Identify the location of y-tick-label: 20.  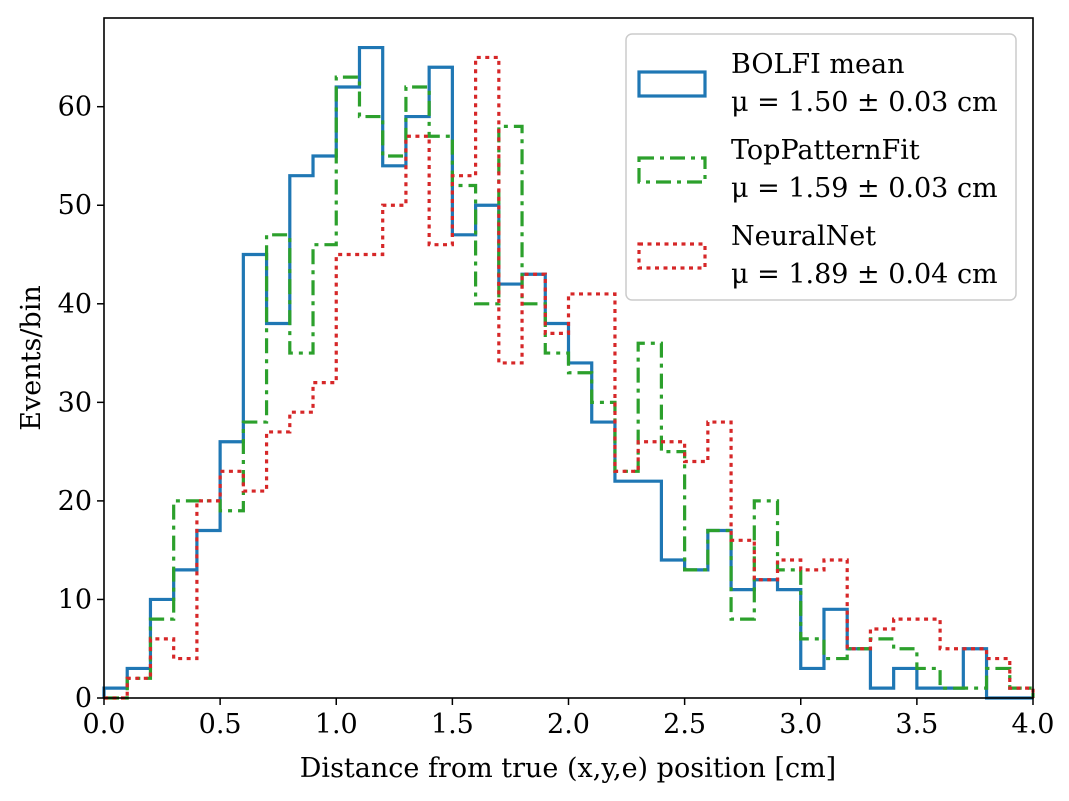
(75, 501).